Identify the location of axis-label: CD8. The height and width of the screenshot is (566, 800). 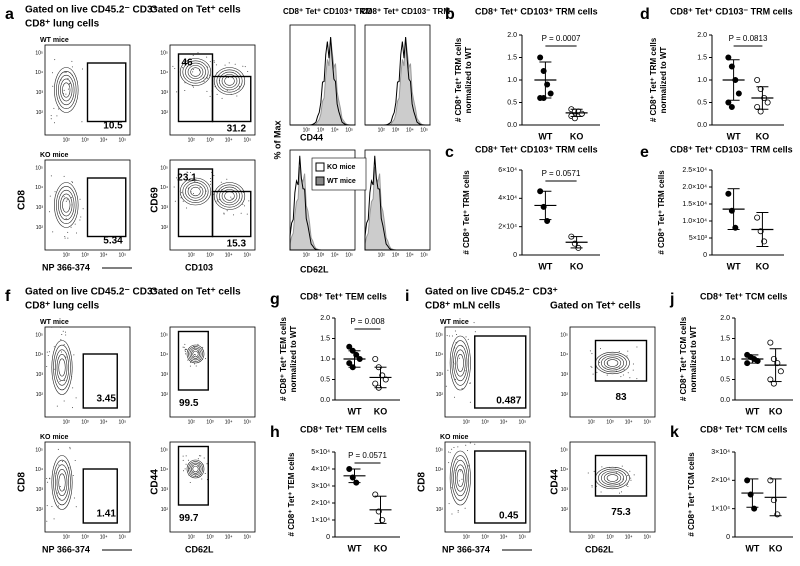
(22, 482).